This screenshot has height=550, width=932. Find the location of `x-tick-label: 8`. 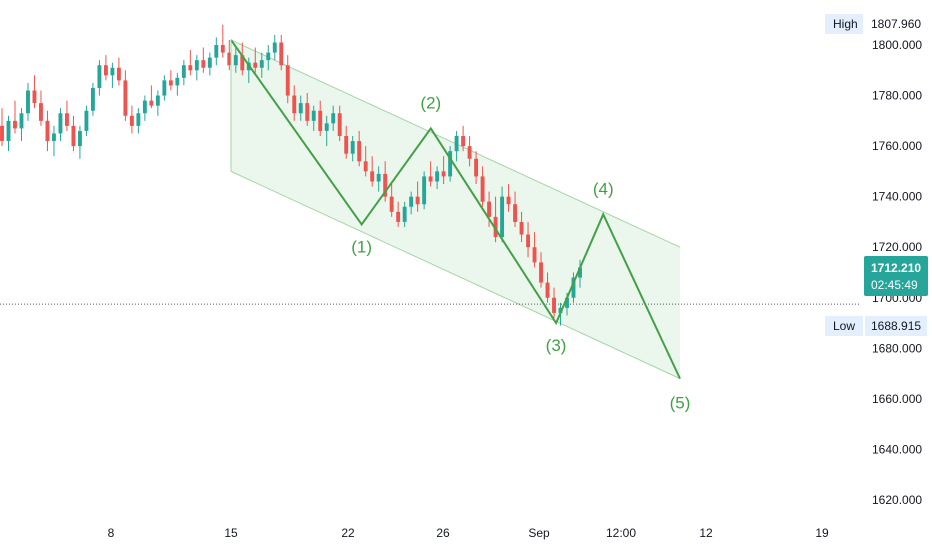

x-tick-label: 8 is located at coordinates (111, 533).